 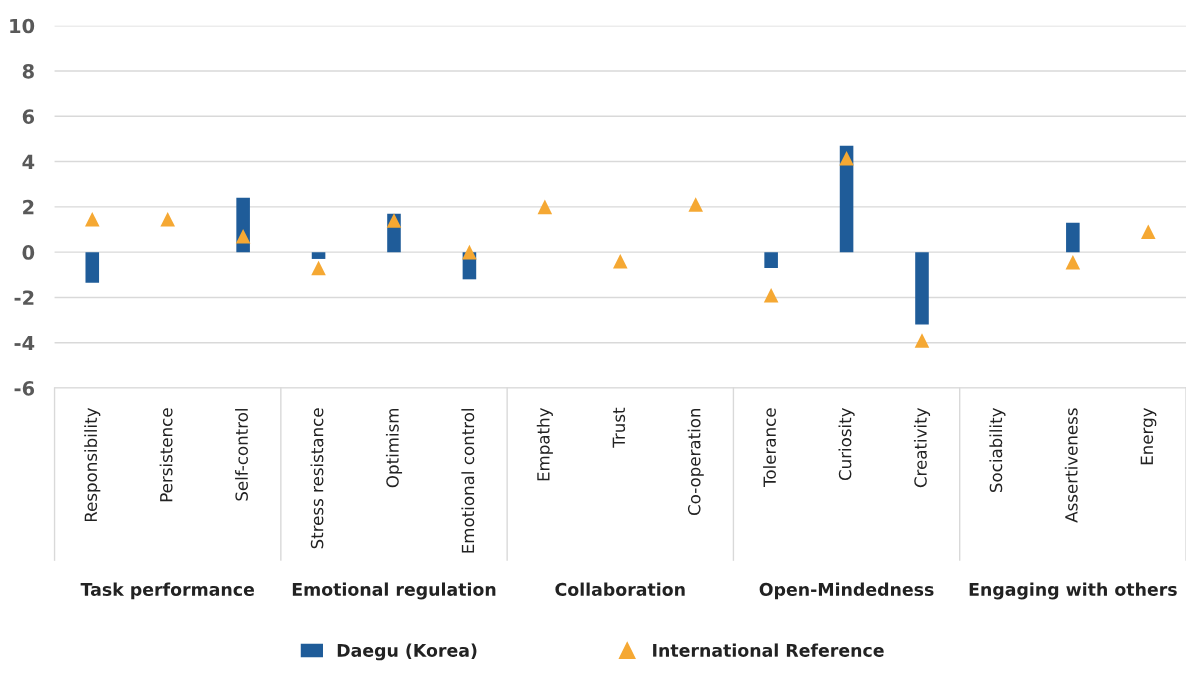 I want to click on text: Open-Mindedness, so click(x=846, y=591).